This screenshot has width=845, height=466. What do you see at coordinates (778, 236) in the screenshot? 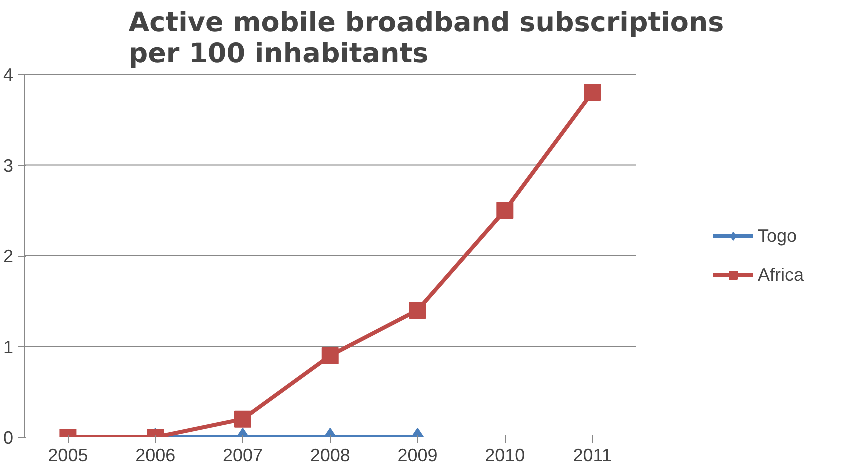
I see `legend-label: Togo` at bounding box center [778, 236].